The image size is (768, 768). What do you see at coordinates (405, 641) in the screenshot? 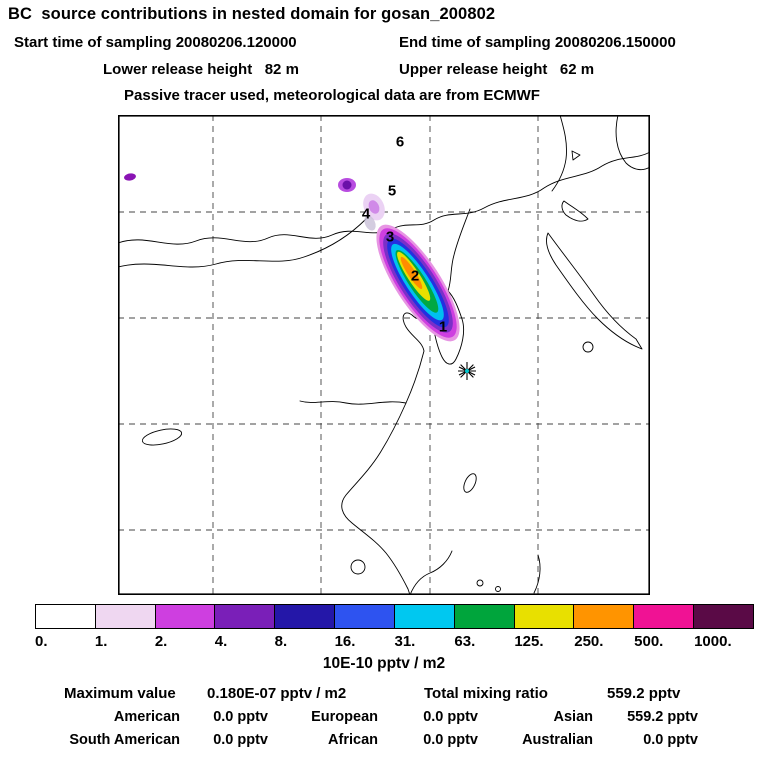
I see `colorbar-tick-label: 31.` at bounding box center [405, 641].